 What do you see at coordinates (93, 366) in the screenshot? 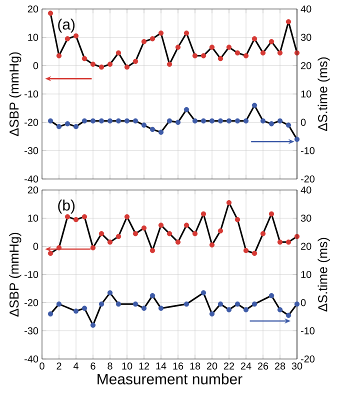
I see `x-tick-label: 6` at bounding box center [93, 366].